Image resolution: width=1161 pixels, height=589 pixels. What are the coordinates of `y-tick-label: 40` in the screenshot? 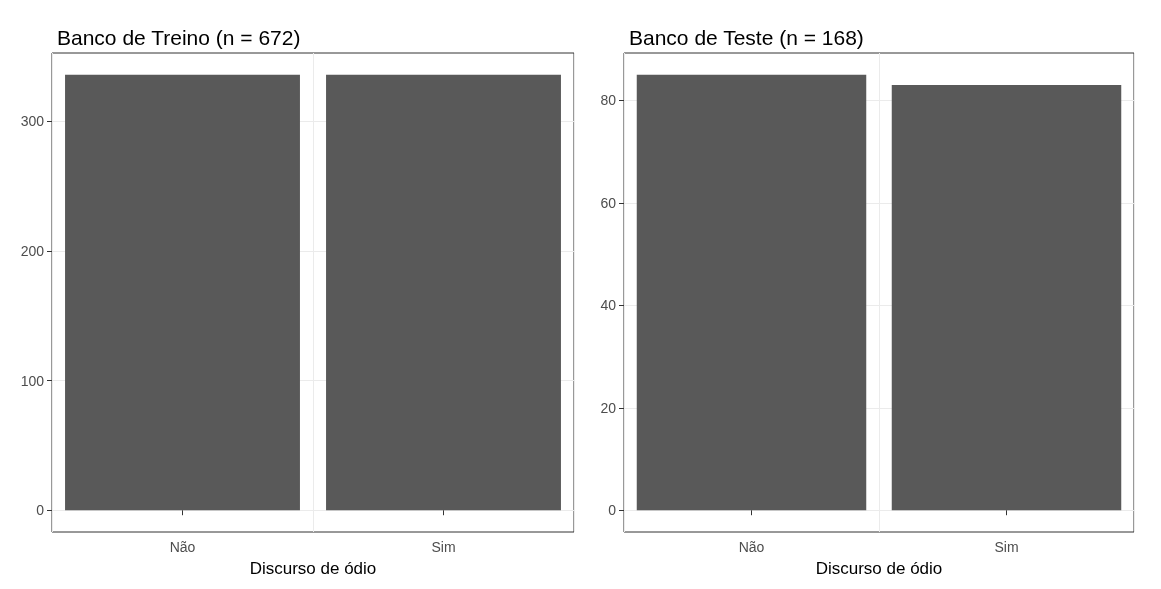 It's located at (608, 305).